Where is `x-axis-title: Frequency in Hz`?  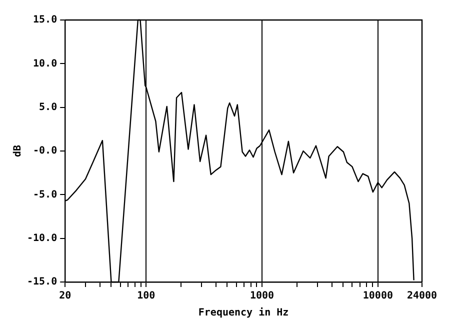
x-axis-title: Frequency in Hz is located at coordinates (243, 312).